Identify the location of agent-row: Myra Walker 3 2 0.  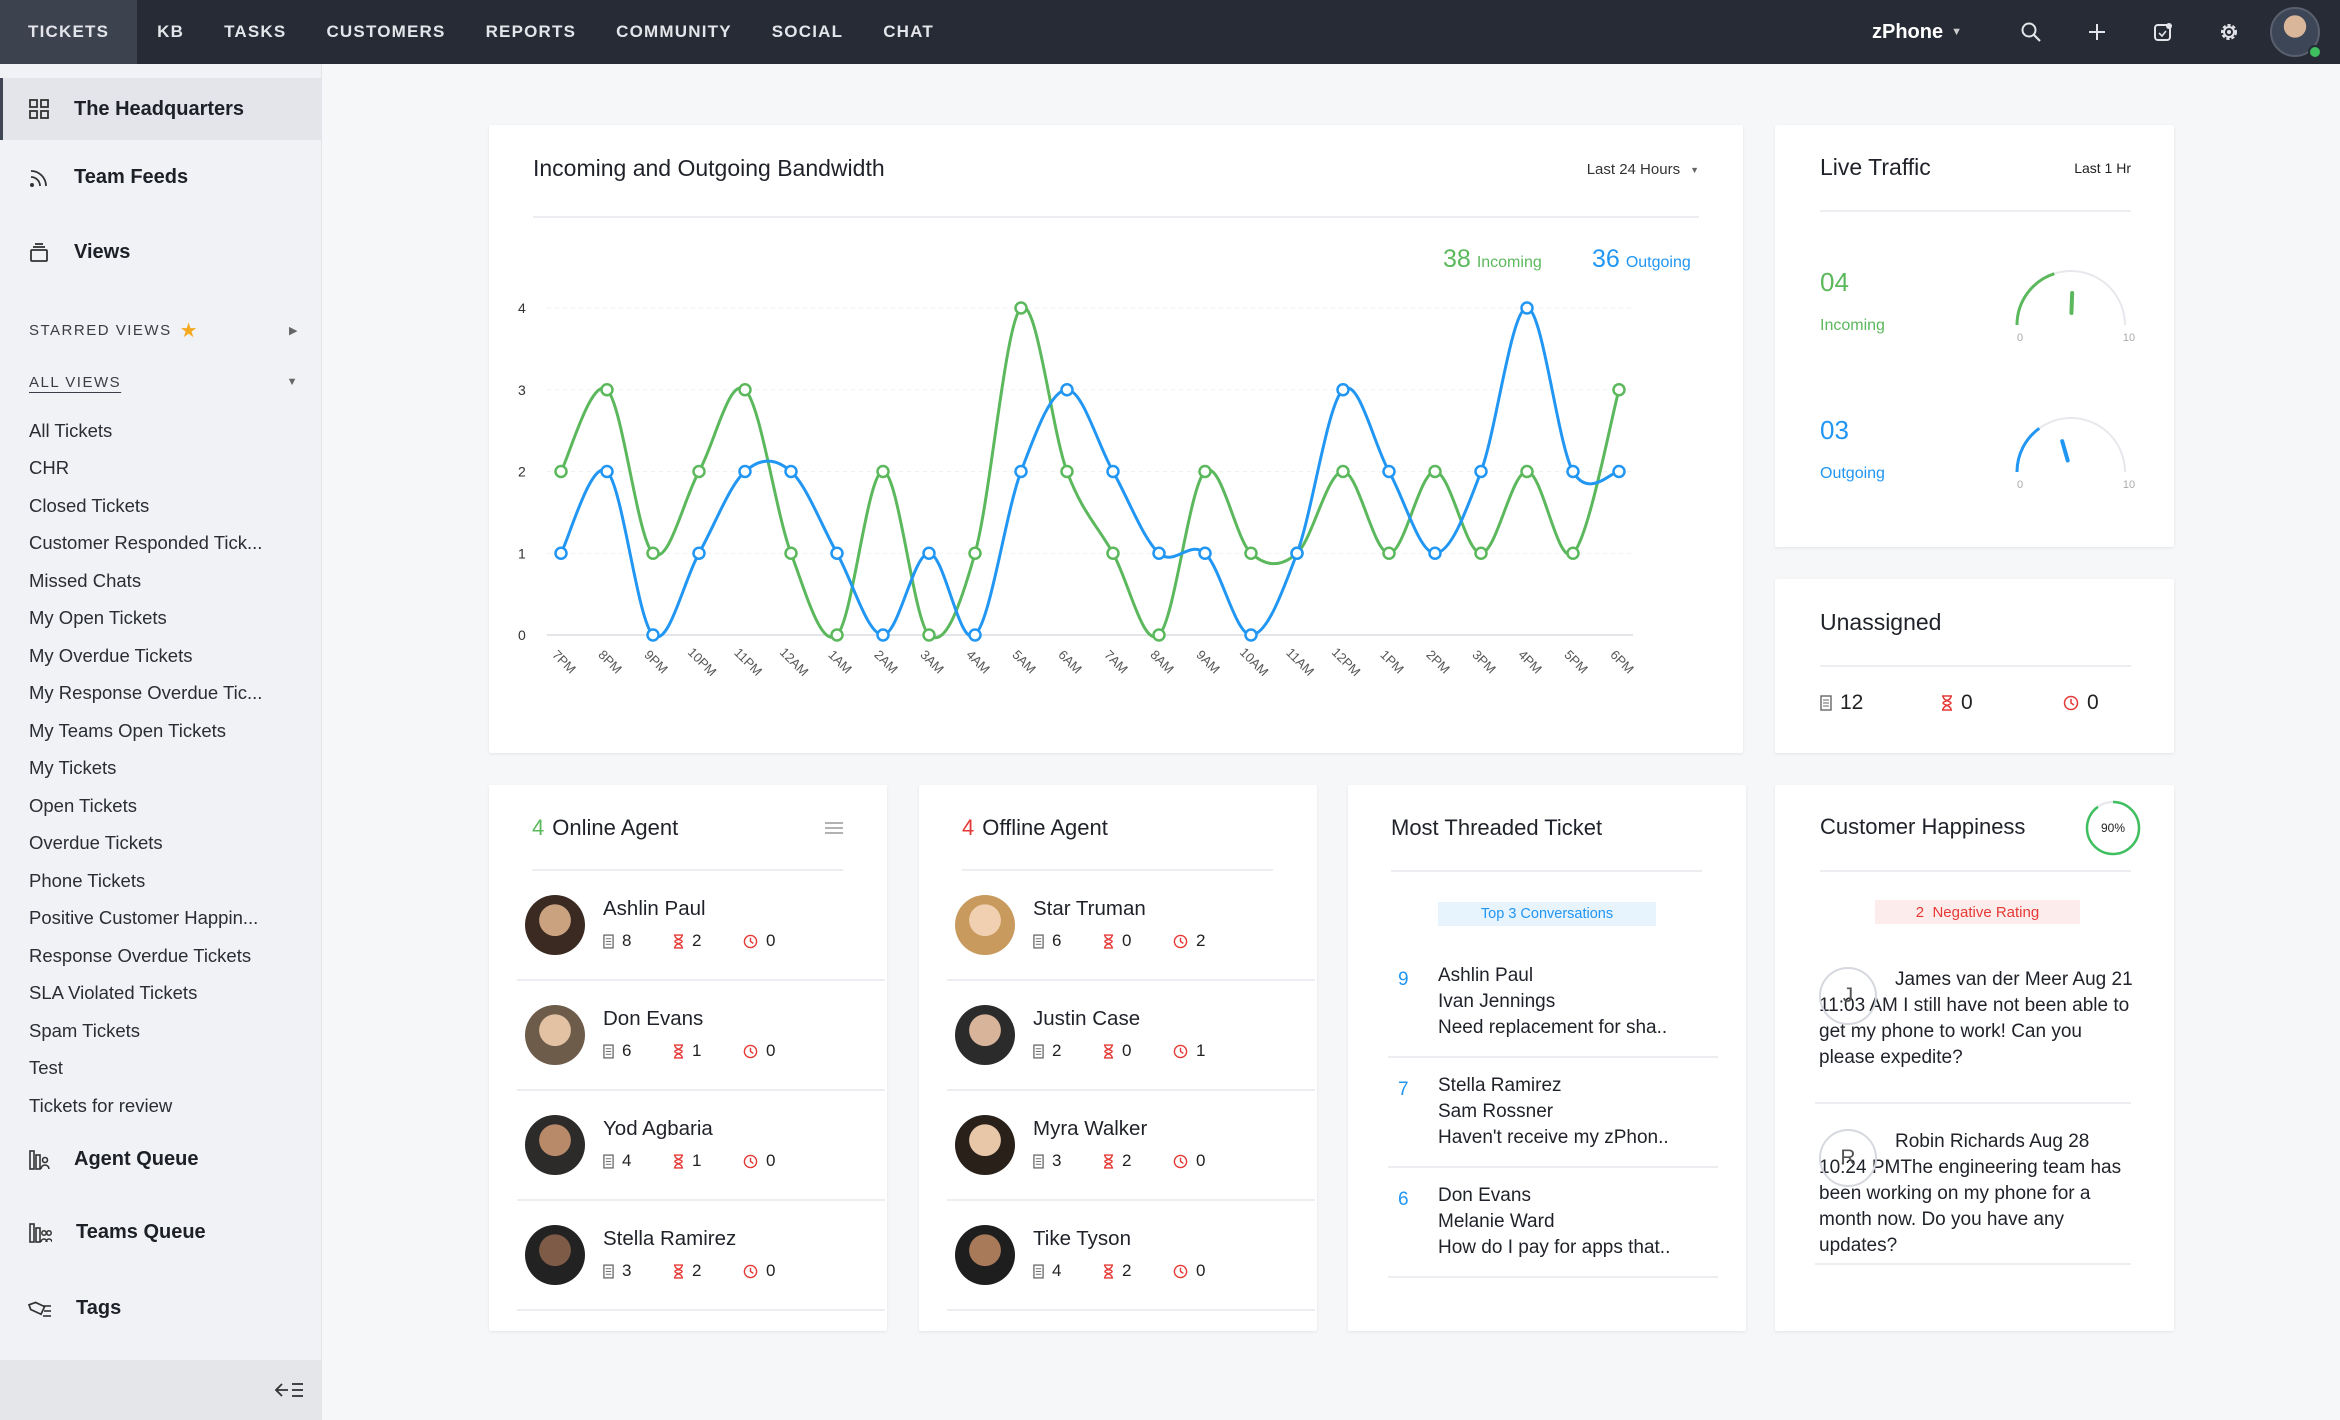
(1131, 1146).